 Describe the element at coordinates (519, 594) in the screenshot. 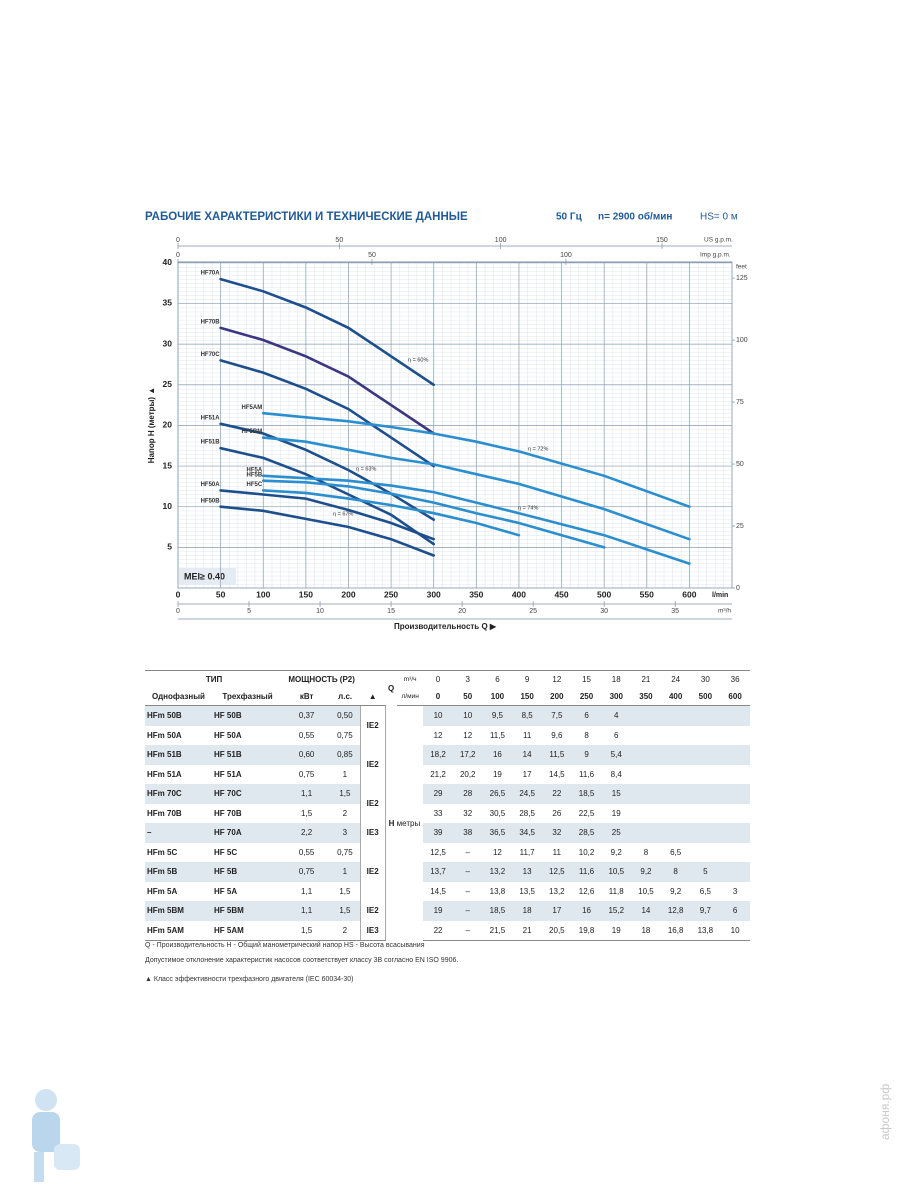

I see `x-tick-label: 400` at that location.